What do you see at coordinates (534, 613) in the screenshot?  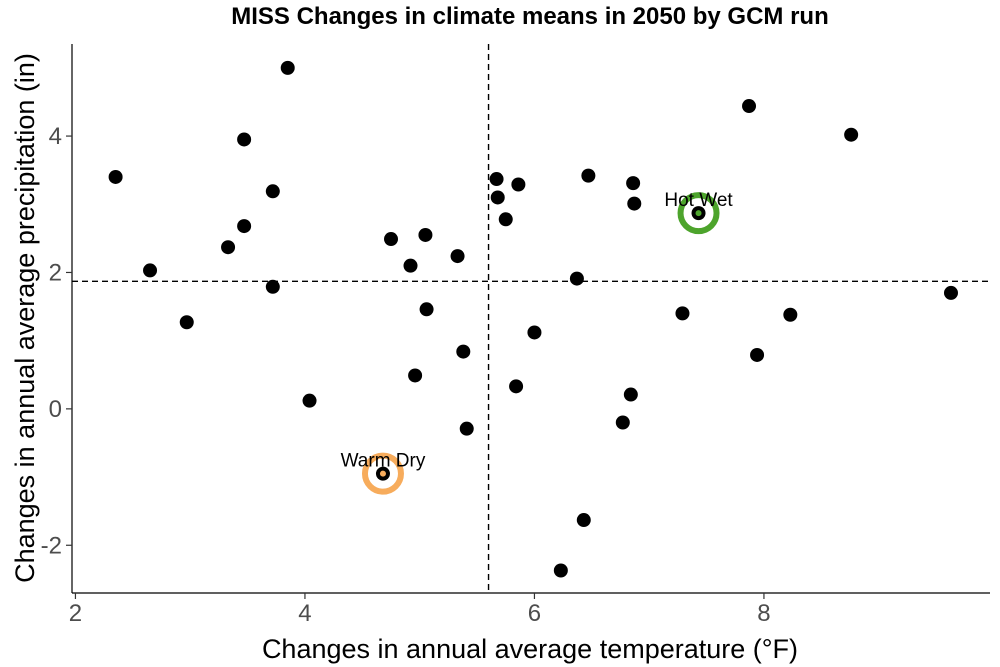 I see `x-tick-label: 6` at bounding box center [534, 613].